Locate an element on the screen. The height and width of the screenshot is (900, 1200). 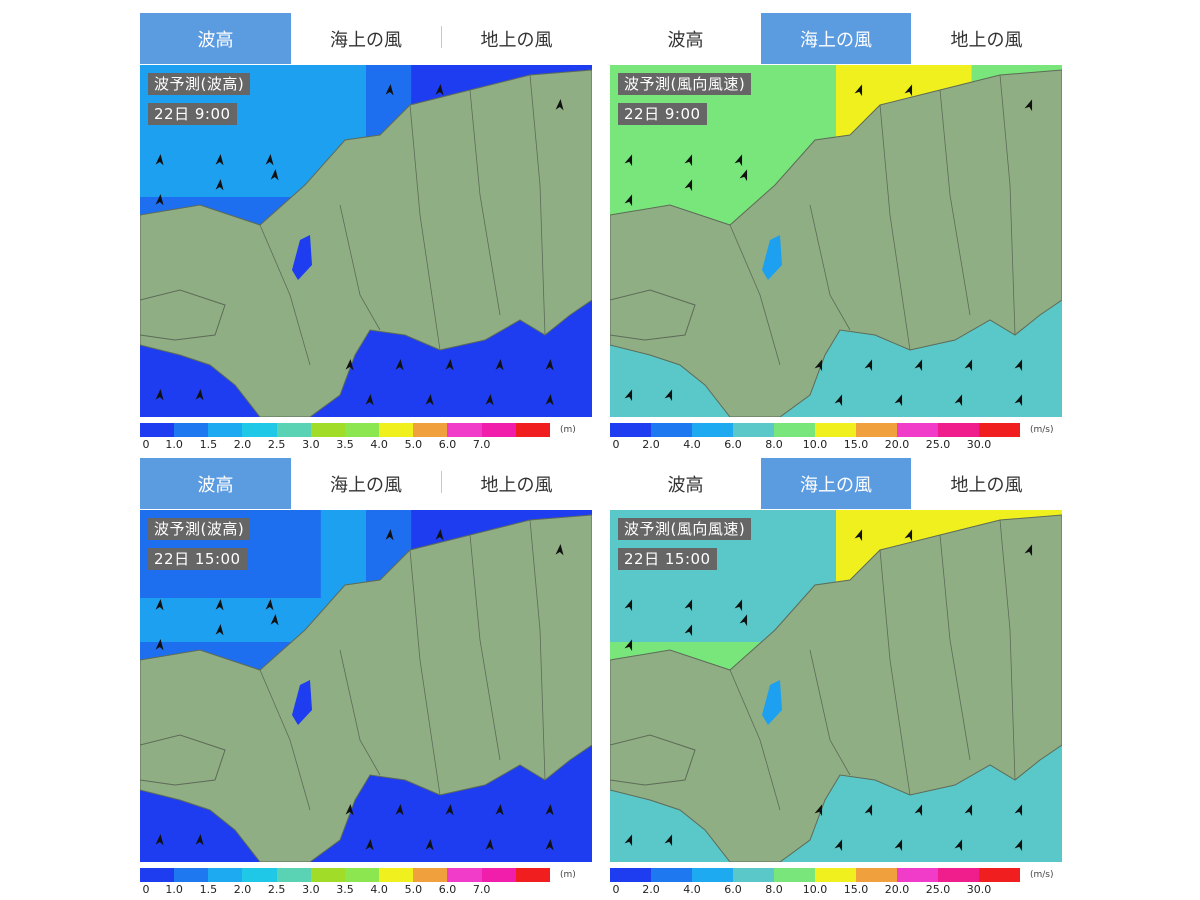
legend-unit: (m/s) is located at coordinates (1042, 430).